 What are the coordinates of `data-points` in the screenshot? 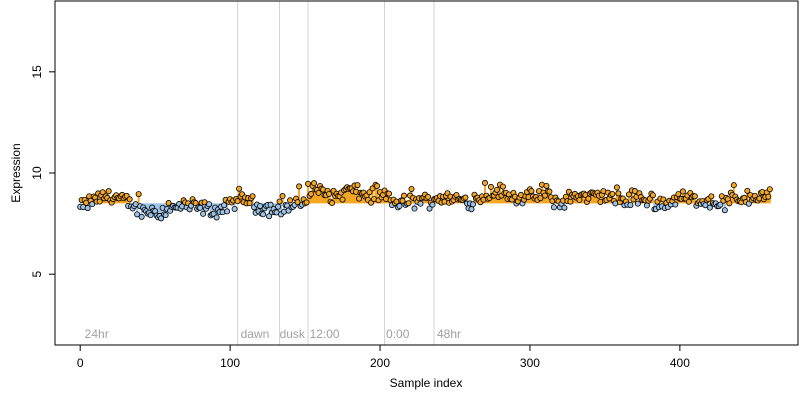 It's located at (425, 200).